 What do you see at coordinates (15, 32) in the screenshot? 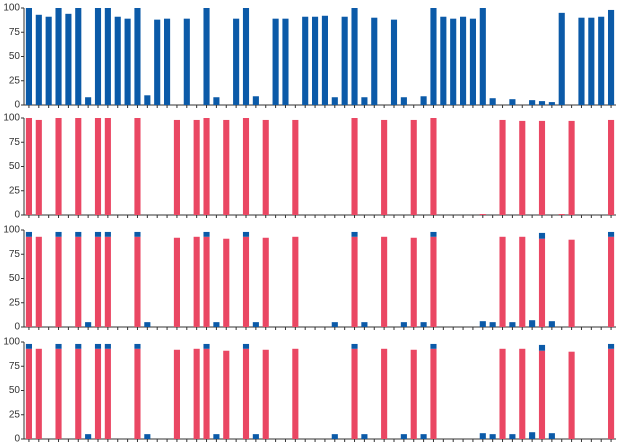
I see `y-tick-label: 75` at bounding box center [15, 32].